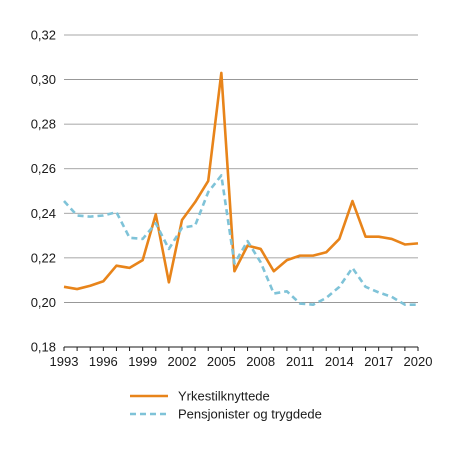  I want to click on x-tick-label: 1993, so click(64, 361).